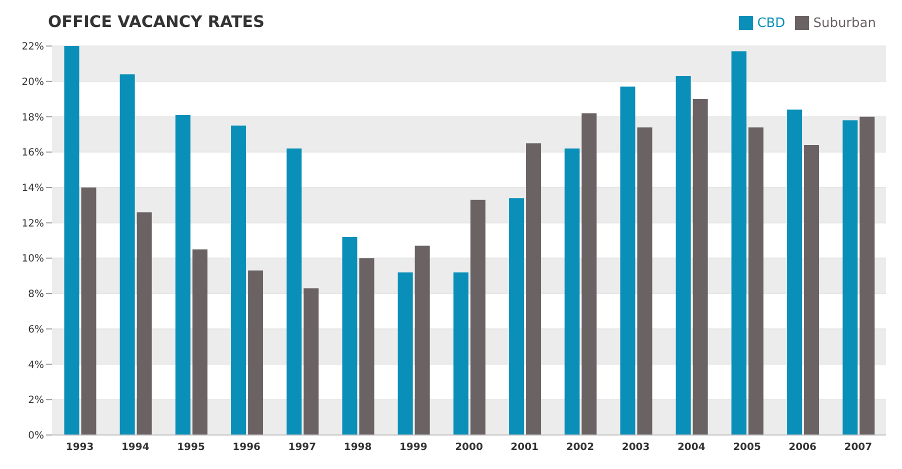 Image resolution: width=902 pixels, height=469 pixels. I want to click on y-tick-label: 10%, so click(33, 259).